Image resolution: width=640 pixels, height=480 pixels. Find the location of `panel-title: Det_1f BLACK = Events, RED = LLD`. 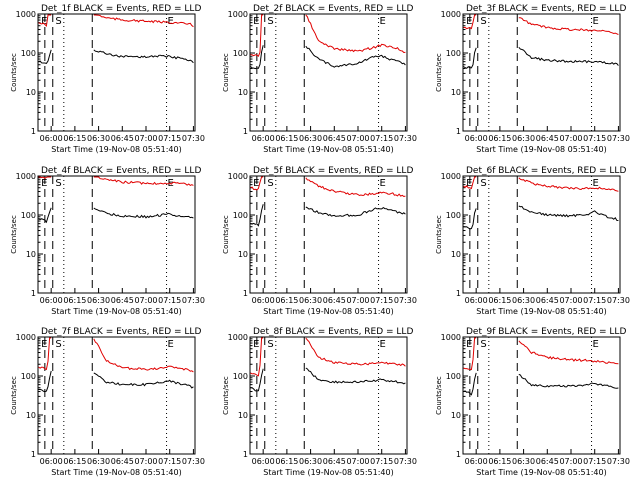

panel-title: Det_1f BLACK = Events, RED = LLD is located at coordinates (121, 9).